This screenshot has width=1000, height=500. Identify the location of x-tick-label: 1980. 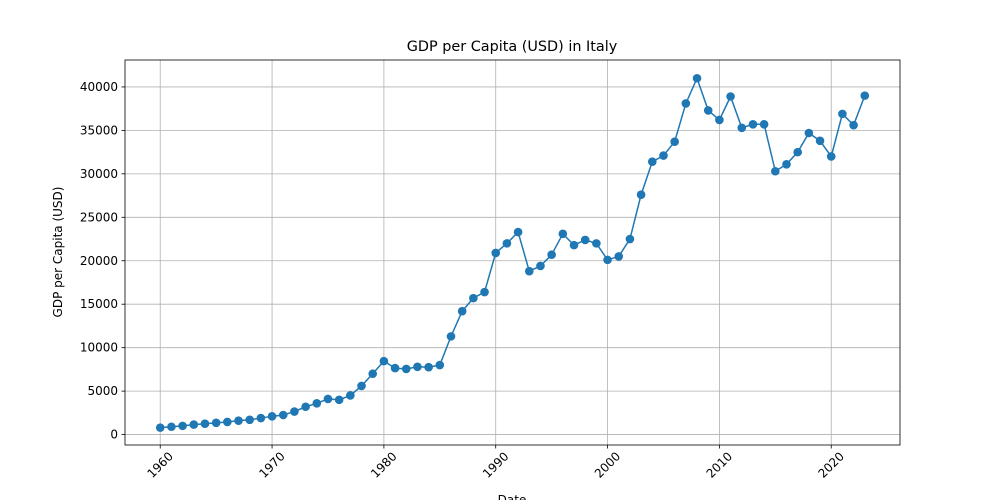
(383, 464).